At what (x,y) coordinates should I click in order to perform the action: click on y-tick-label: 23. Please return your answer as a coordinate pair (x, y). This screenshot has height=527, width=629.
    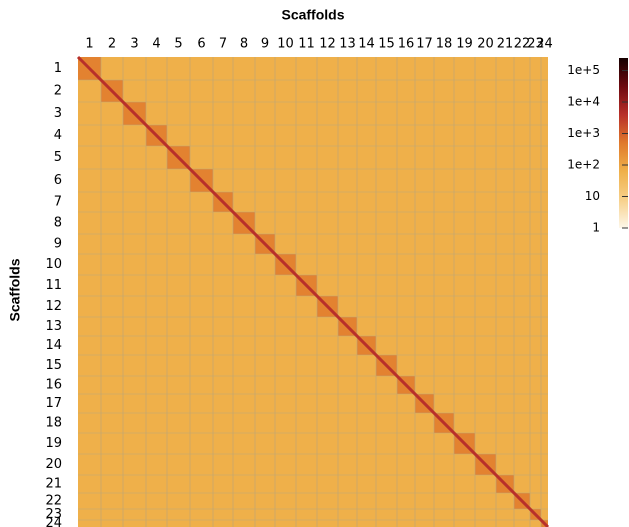
    Looking at the image, I should click on (53, 514).